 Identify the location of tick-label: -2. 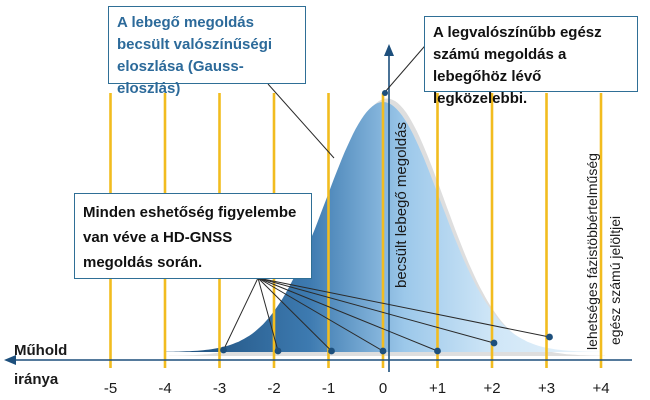
(273, 388).